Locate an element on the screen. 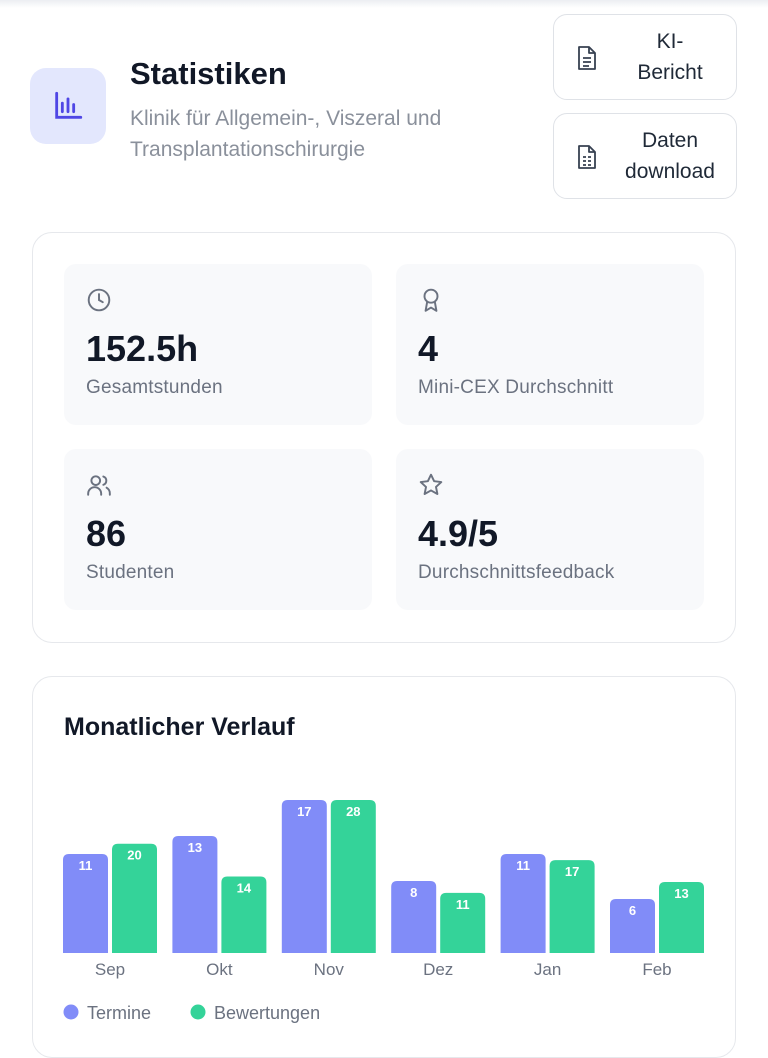 This screenshot has height=1058, width=768. stat-tile: 4.9/5 Durchschnittsfeedback is located at coordinates (550, 529).